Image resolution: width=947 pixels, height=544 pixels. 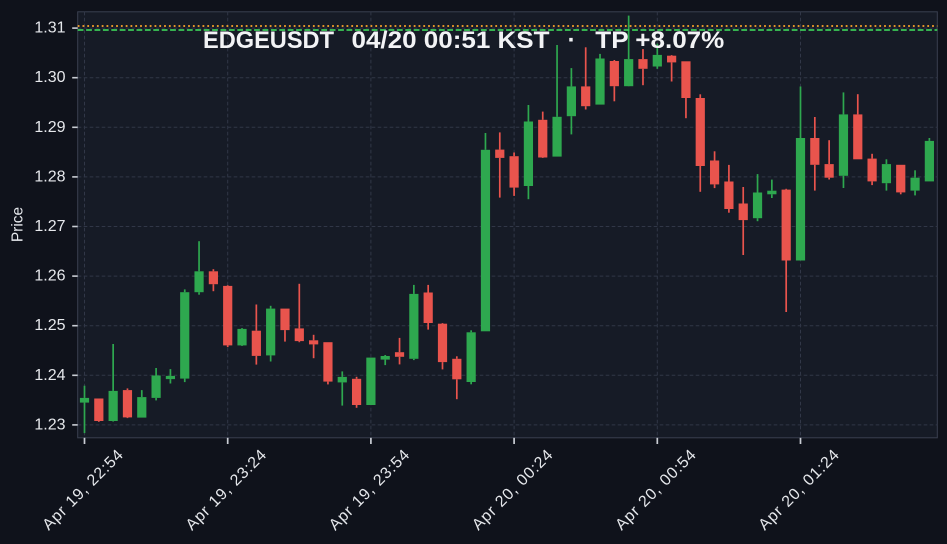 I want to click on svg-text: 1.23, so click(x=49, y=424).